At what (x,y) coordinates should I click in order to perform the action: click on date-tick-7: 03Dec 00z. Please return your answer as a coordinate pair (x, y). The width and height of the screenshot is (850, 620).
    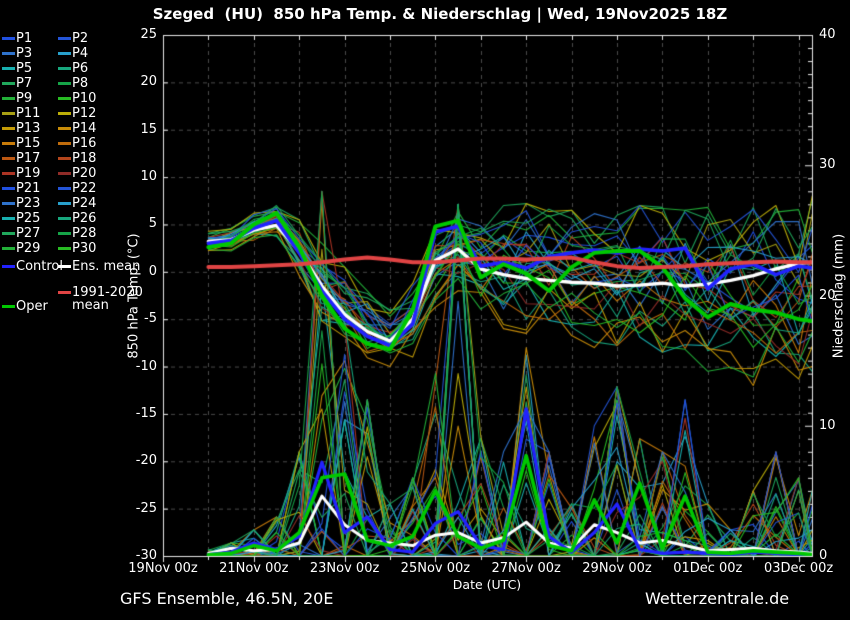
    Looking at the image, I should click on (798, 568).